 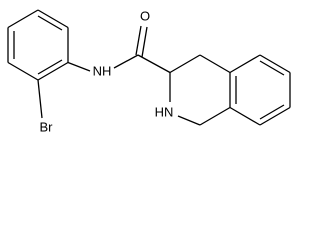 What do you see at coordinates (164, 111) in the screenshot?
I see `atom-label: HN` at bounding box center [164, 111].